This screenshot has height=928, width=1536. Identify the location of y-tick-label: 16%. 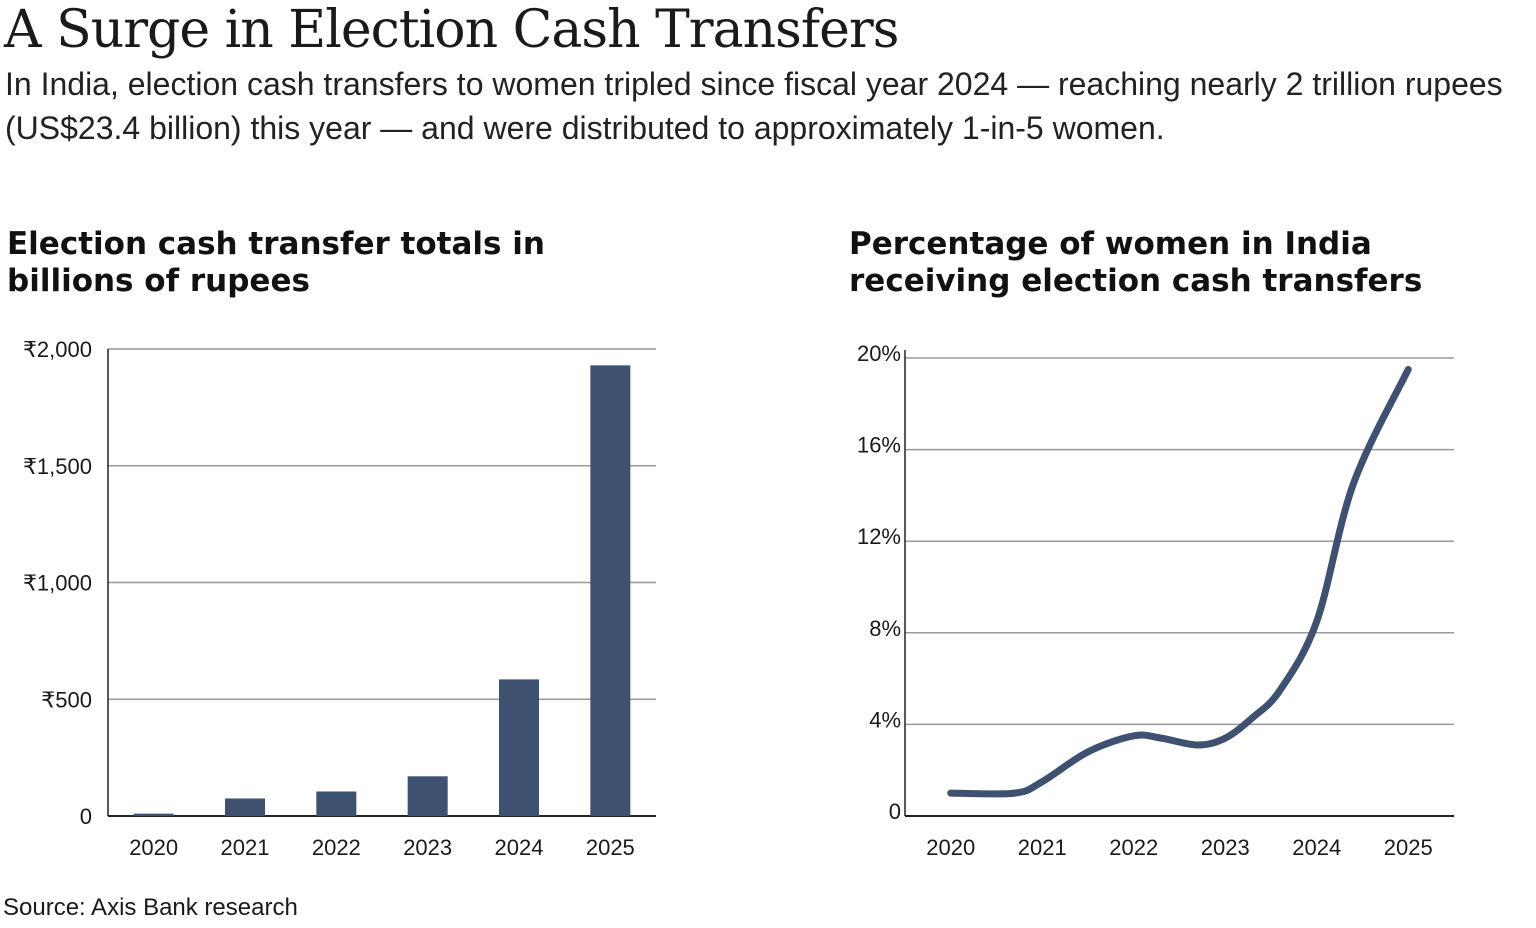
(879, 445).